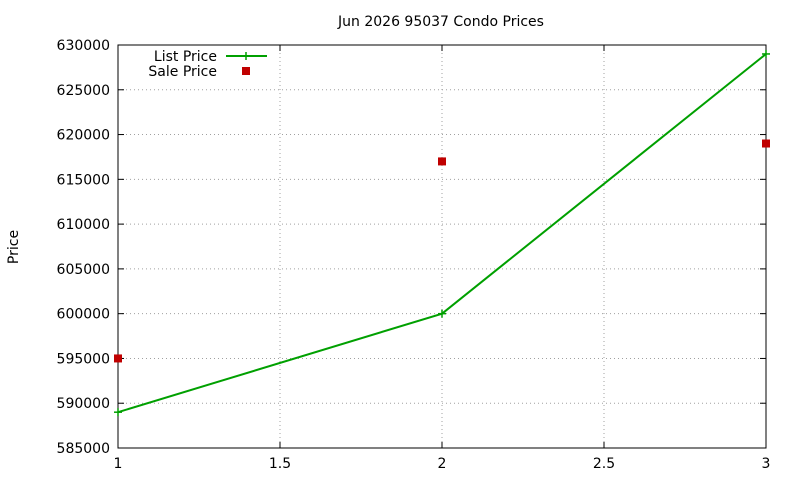 The width and height of the screenshot is (800, 480). Describe the element at coordinates (83, 46) in the screenshot. I see `y-tick-label: 630000` at that location.